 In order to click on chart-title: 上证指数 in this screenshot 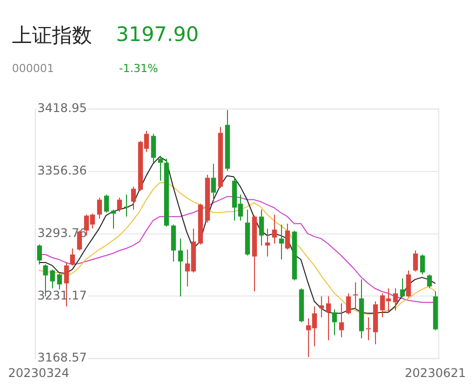, I will do `click(52, 35)`.